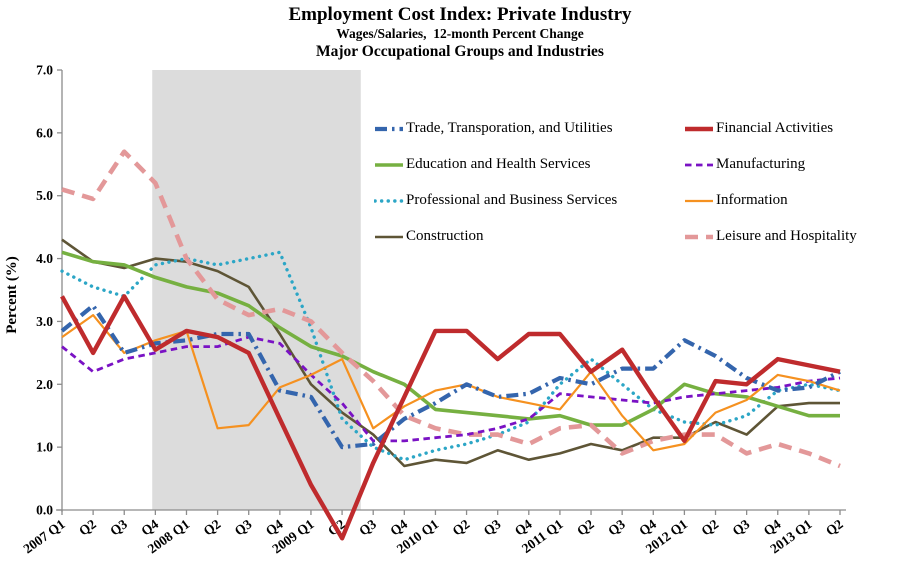 This screenshot has width=897, height=565. I want to click on legend-label-education-and-health-services: Education and Health Services, so click(498, 164).